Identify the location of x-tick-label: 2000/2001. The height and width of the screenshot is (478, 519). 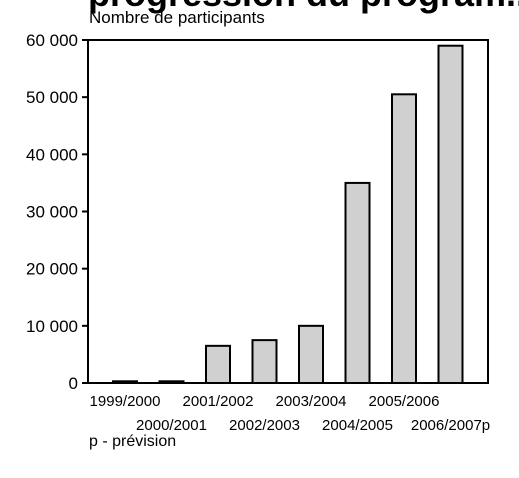
(171, 425).